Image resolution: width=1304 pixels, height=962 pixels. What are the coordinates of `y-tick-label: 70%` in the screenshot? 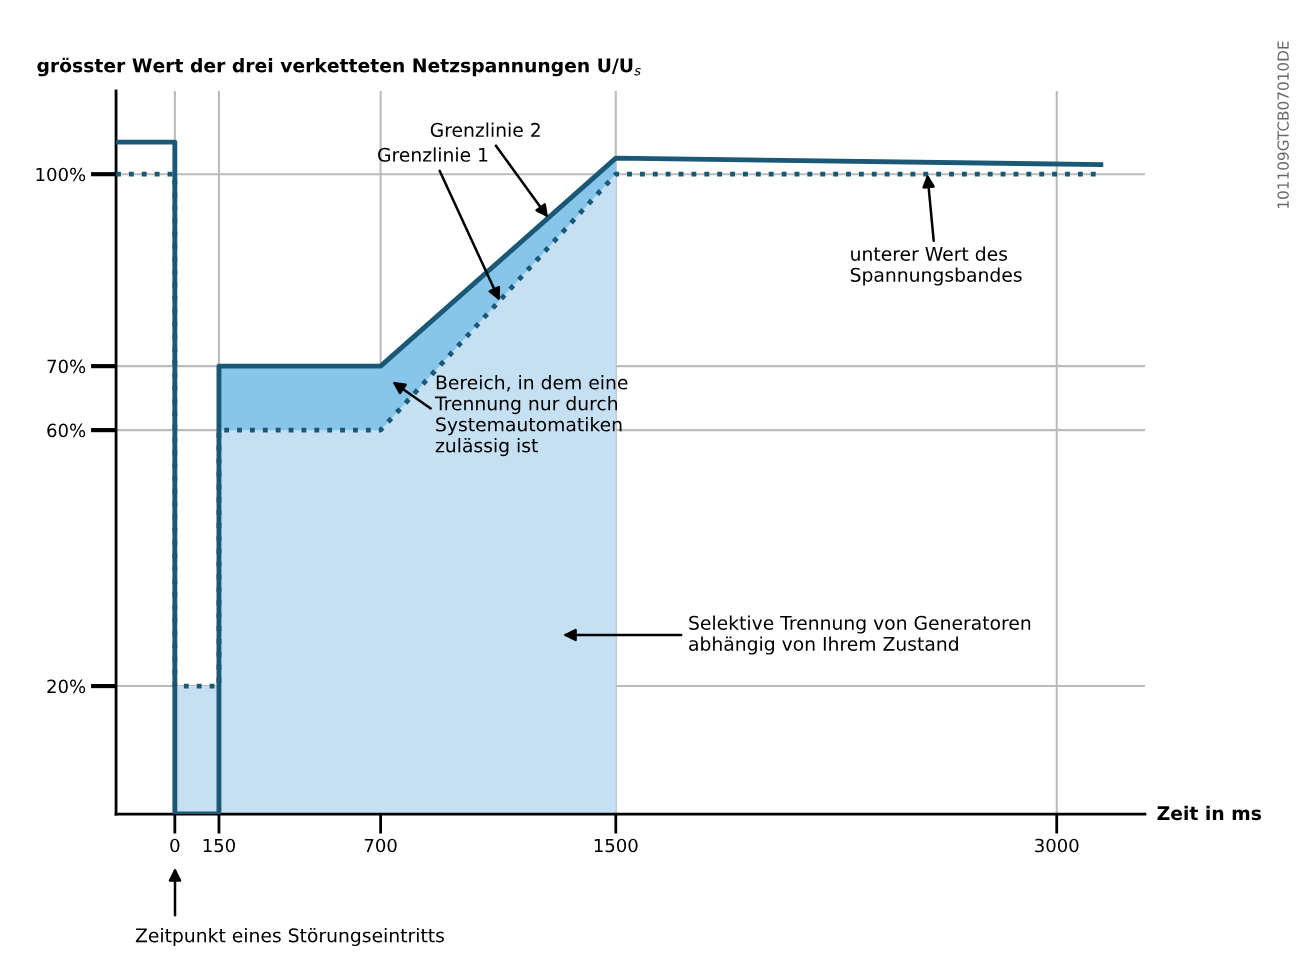 It's located at (66, 366).